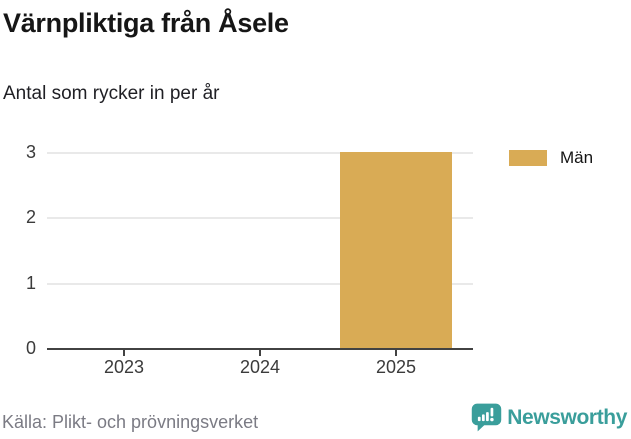 This screenshot has height=439, width=631. I want to click on newsworthy-brand: Newsworthy, so click(549, 417).